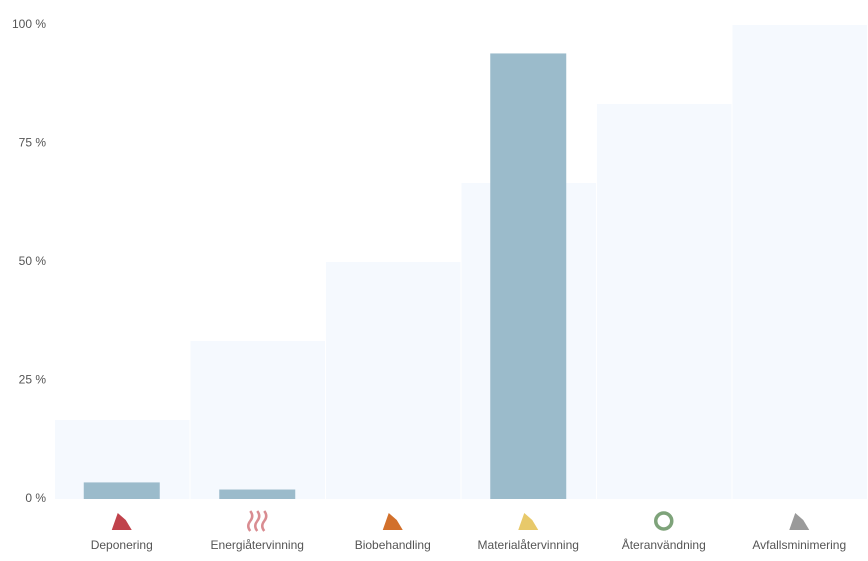 This screenshot has height=561, width=868. What do you see at coordinates (29, 24) in the screenshot?
I see `y-tick-label: 100 %` at bounding box center [29, 24].